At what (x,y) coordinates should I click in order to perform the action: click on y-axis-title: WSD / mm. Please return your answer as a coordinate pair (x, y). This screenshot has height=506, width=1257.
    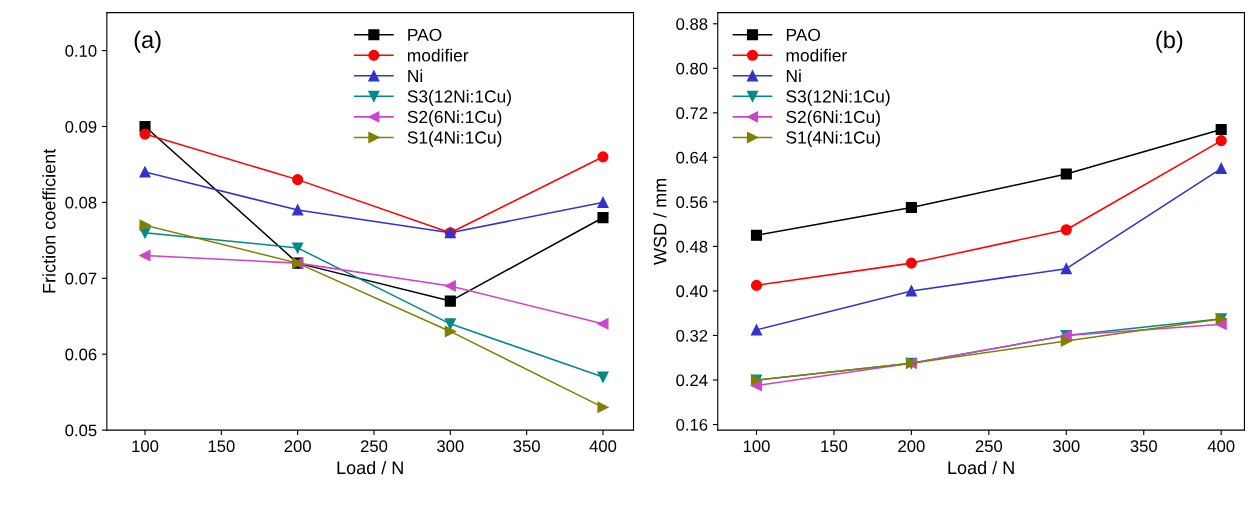
    Looking at the image, I should click on (660, 221).